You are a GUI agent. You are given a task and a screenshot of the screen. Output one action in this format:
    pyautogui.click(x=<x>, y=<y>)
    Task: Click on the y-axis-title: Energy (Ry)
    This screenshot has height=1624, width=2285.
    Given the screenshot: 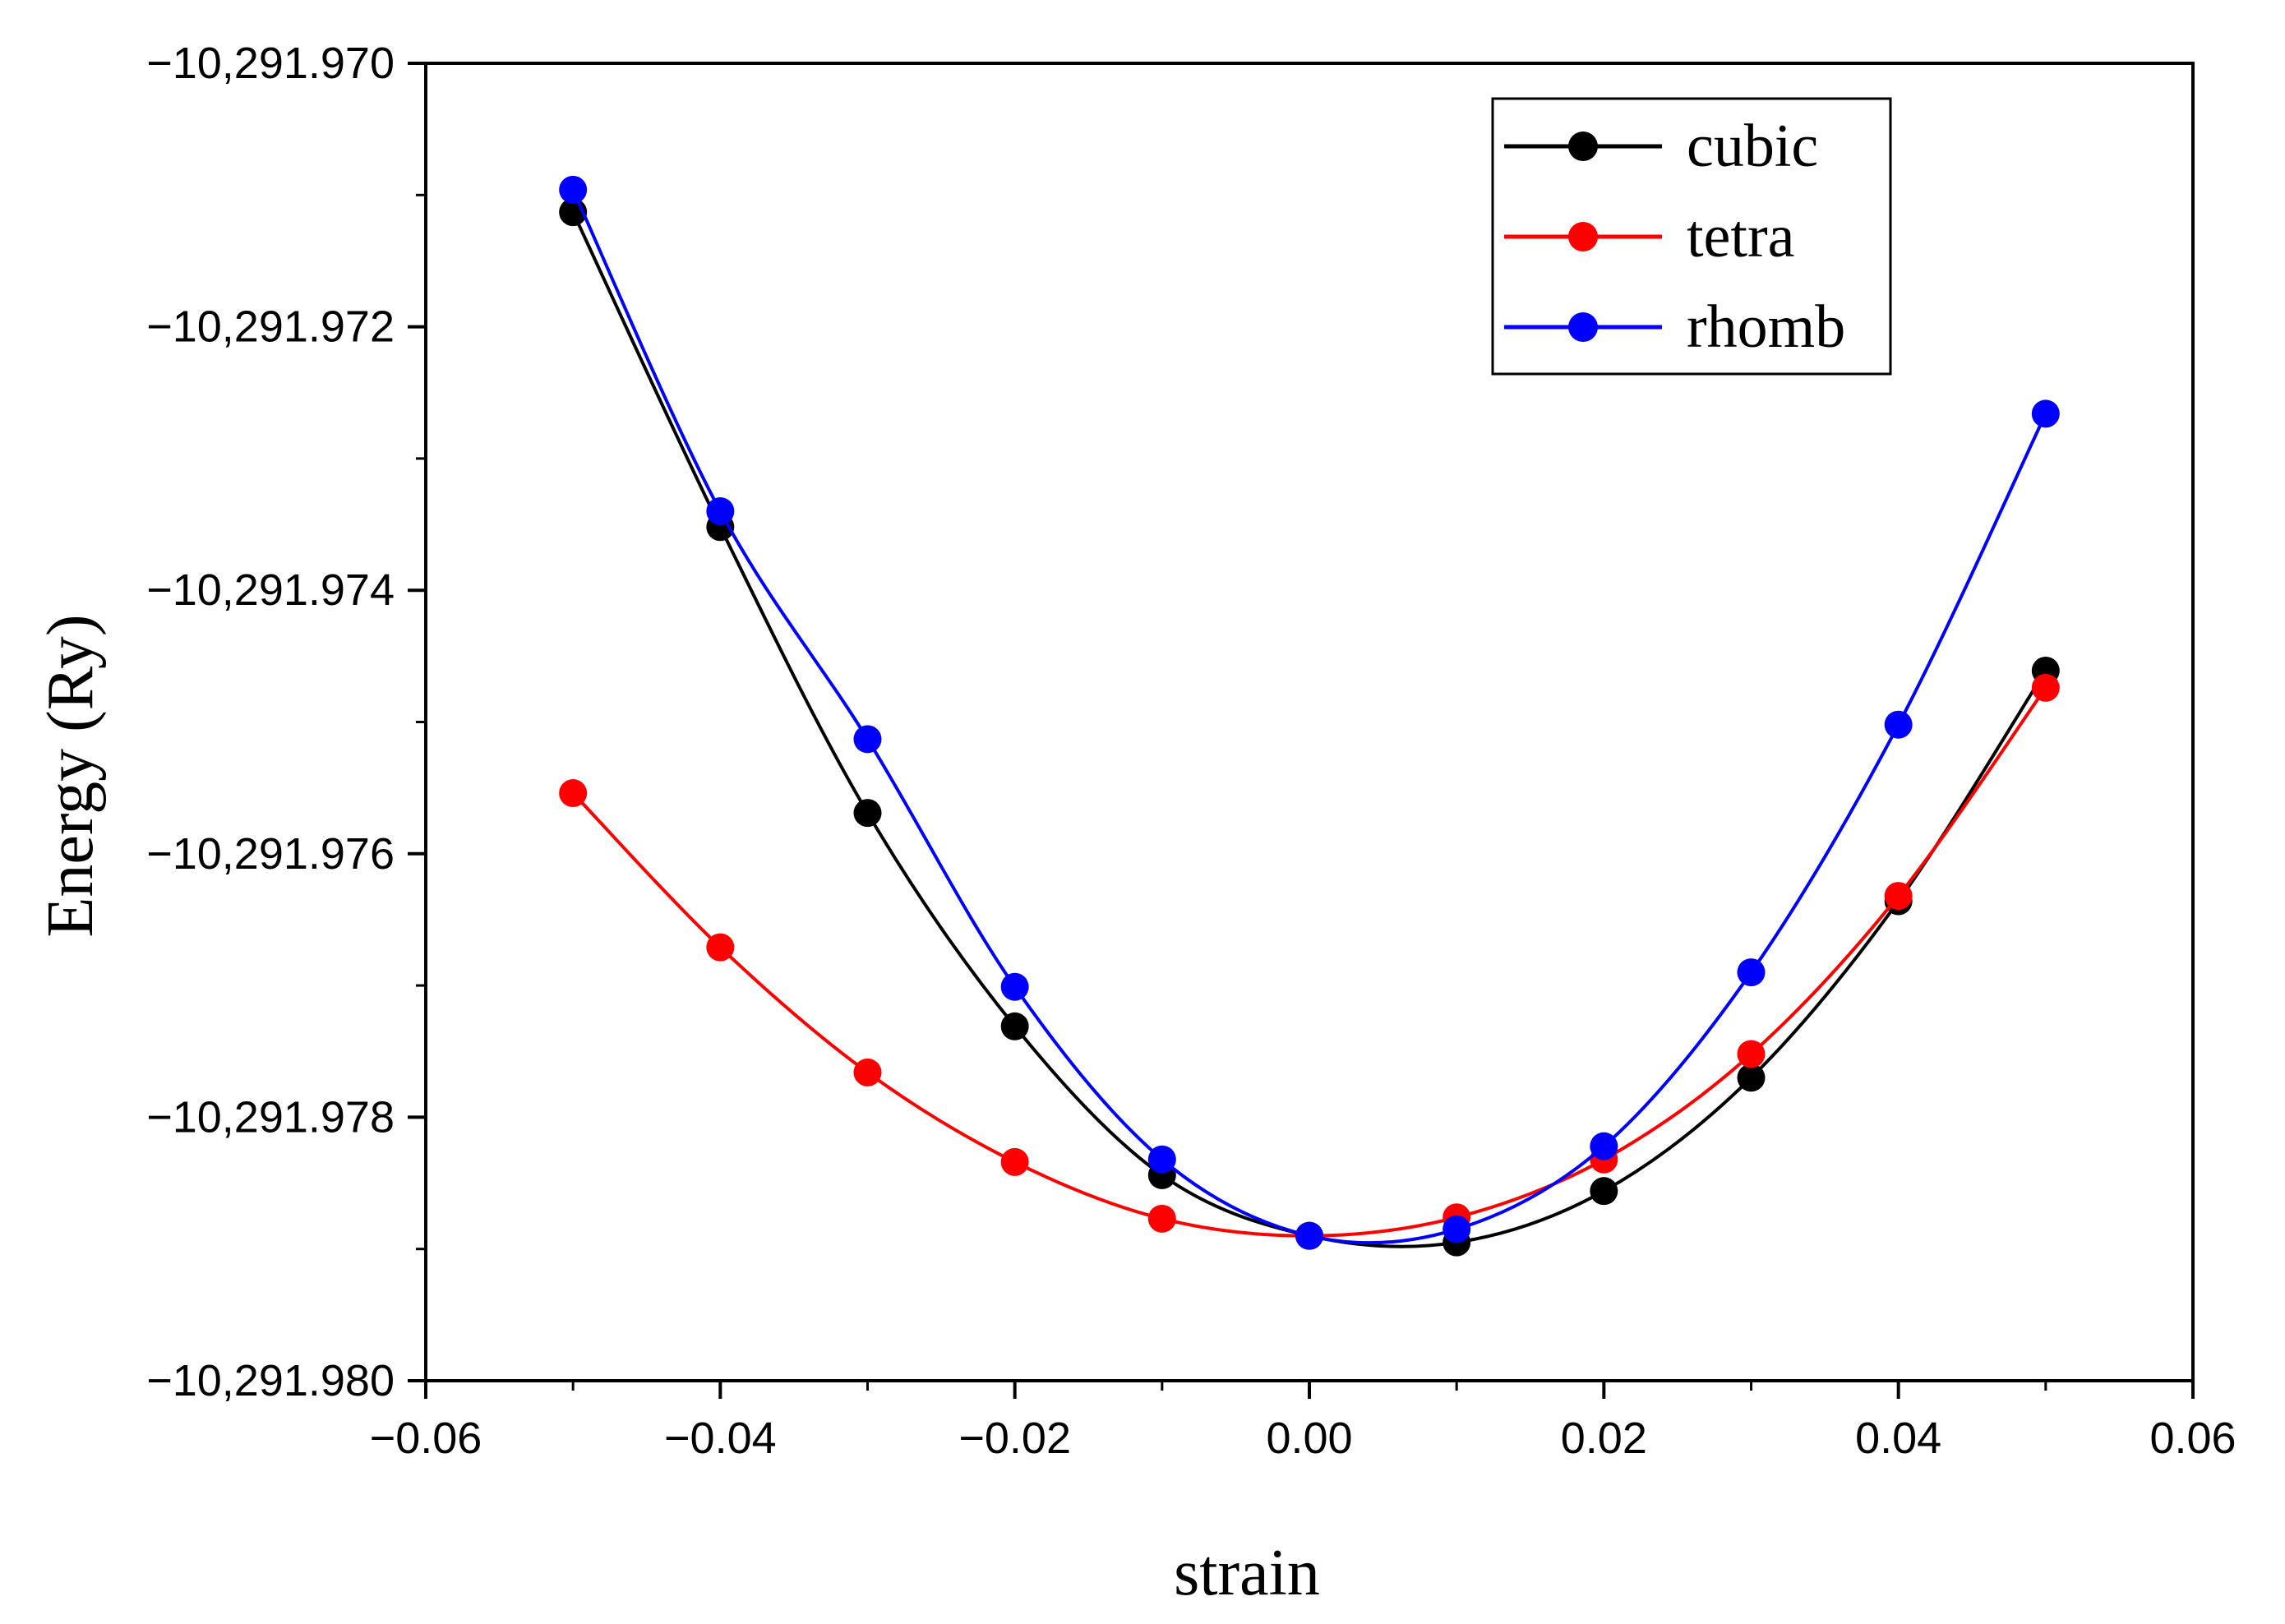 What is the action you would take?
    pyautogui.click(x=71, y=775)
    